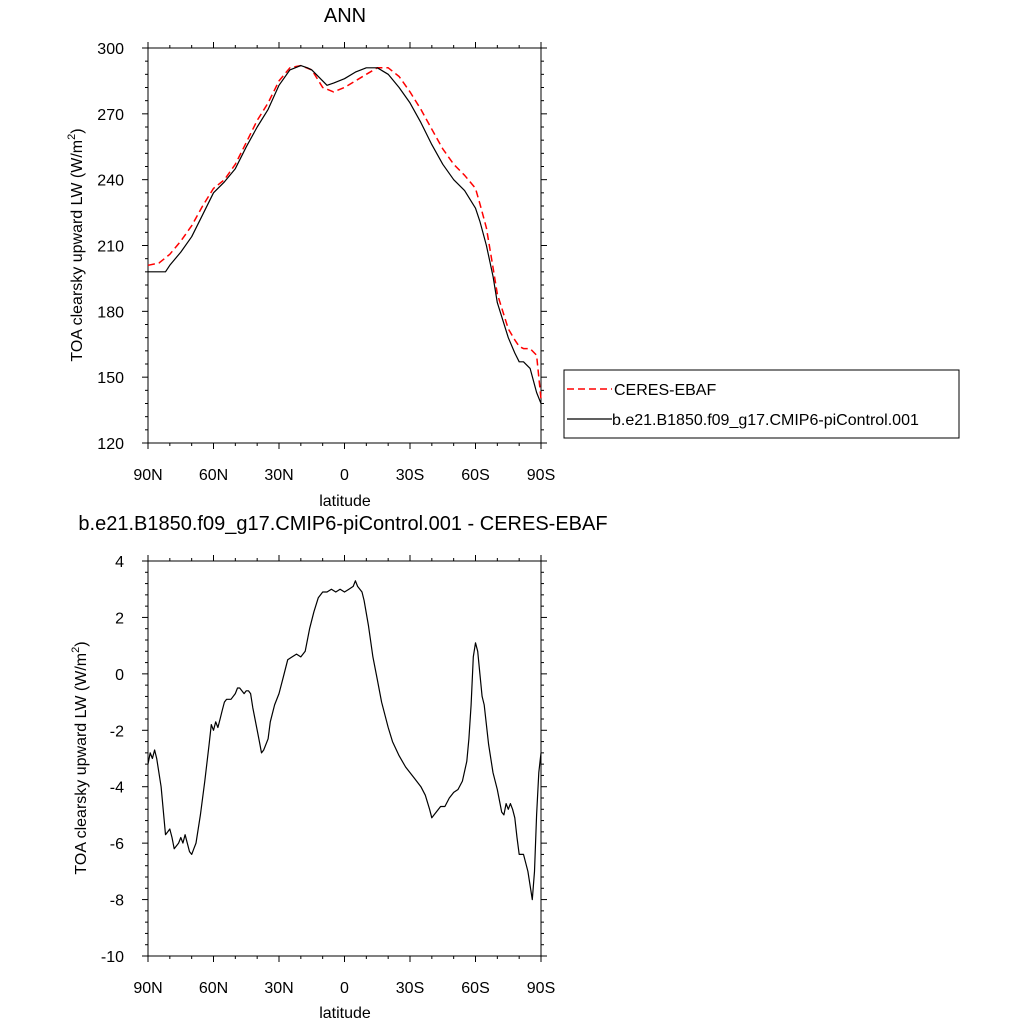 The width and height of the screenshot is (1024, 1024). Describe the element at coordinates (541, 475) in the screenshot. I see `top-x-tick-label: 90S` at that location.